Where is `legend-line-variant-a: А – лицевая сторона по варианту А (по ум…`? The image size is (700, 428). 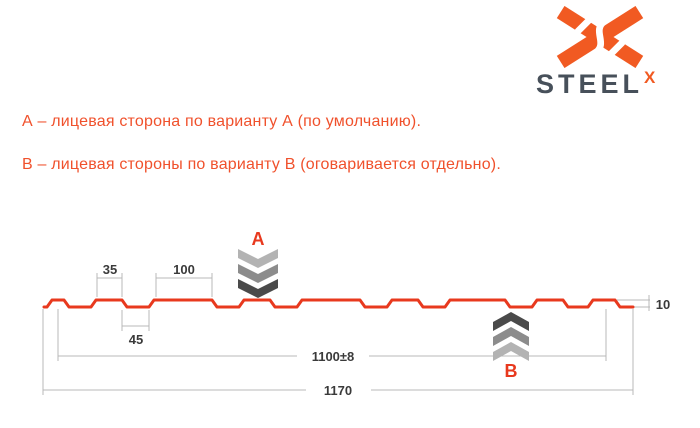
legend-line-variant-a: А – лицевая сторона по варианту А (по ум… is located at coordinates (222, 121).